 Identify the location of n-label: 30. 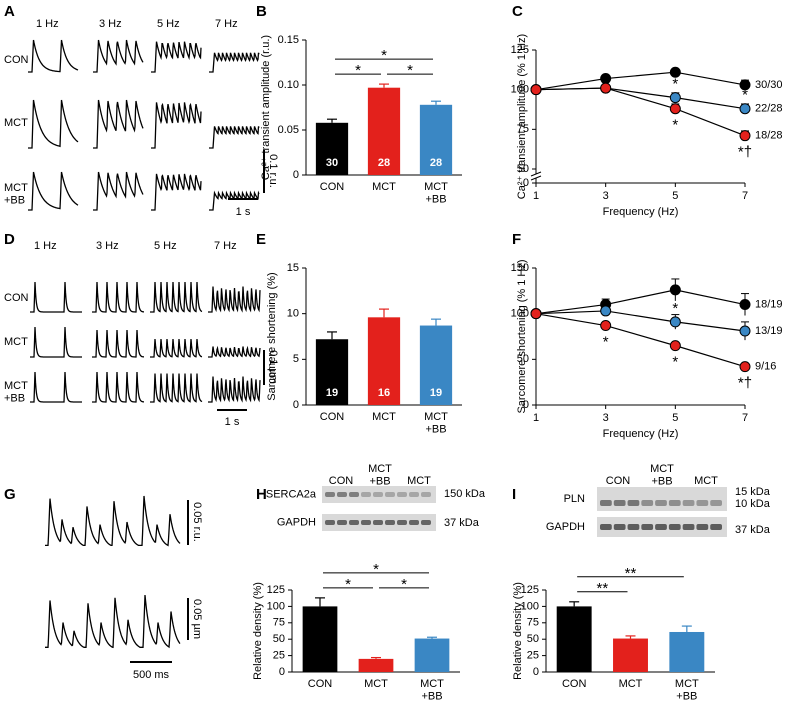
(332, 163).